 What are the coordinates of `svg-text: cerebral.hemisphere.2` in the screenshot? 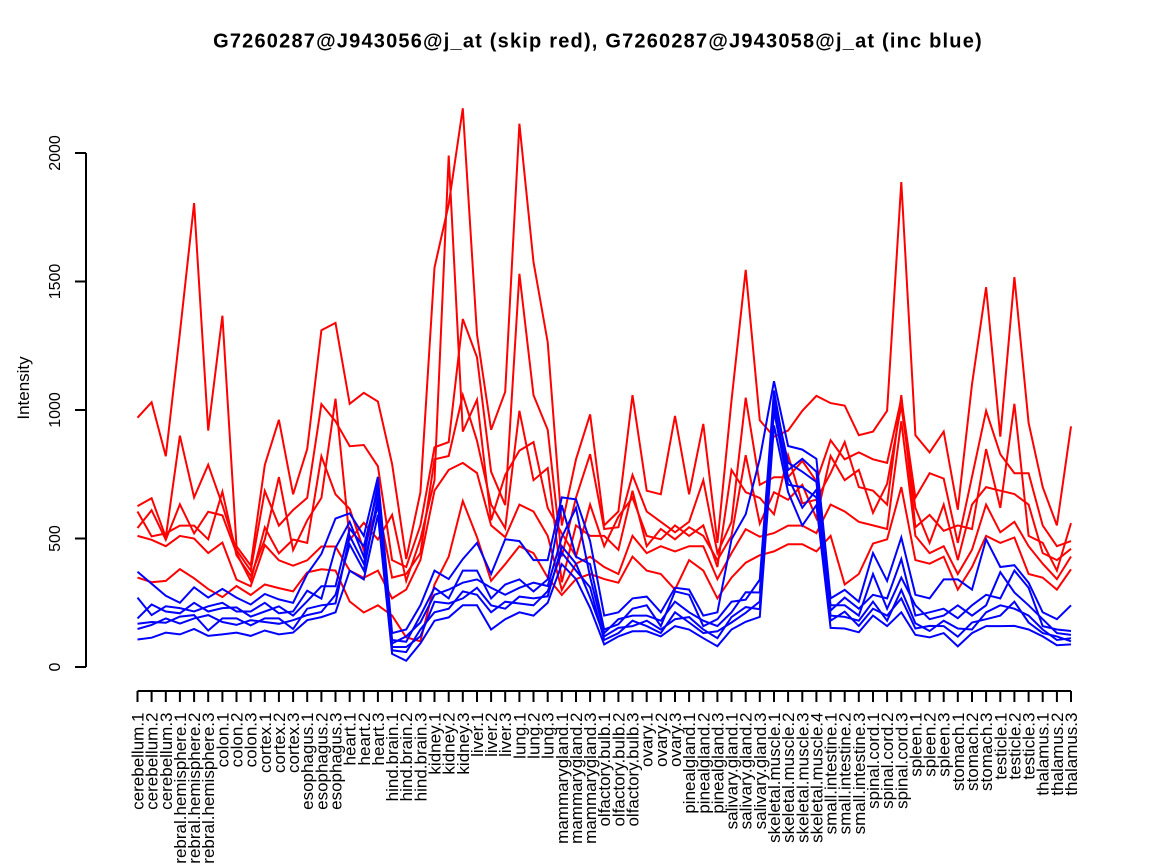 It's located at (194, 788).